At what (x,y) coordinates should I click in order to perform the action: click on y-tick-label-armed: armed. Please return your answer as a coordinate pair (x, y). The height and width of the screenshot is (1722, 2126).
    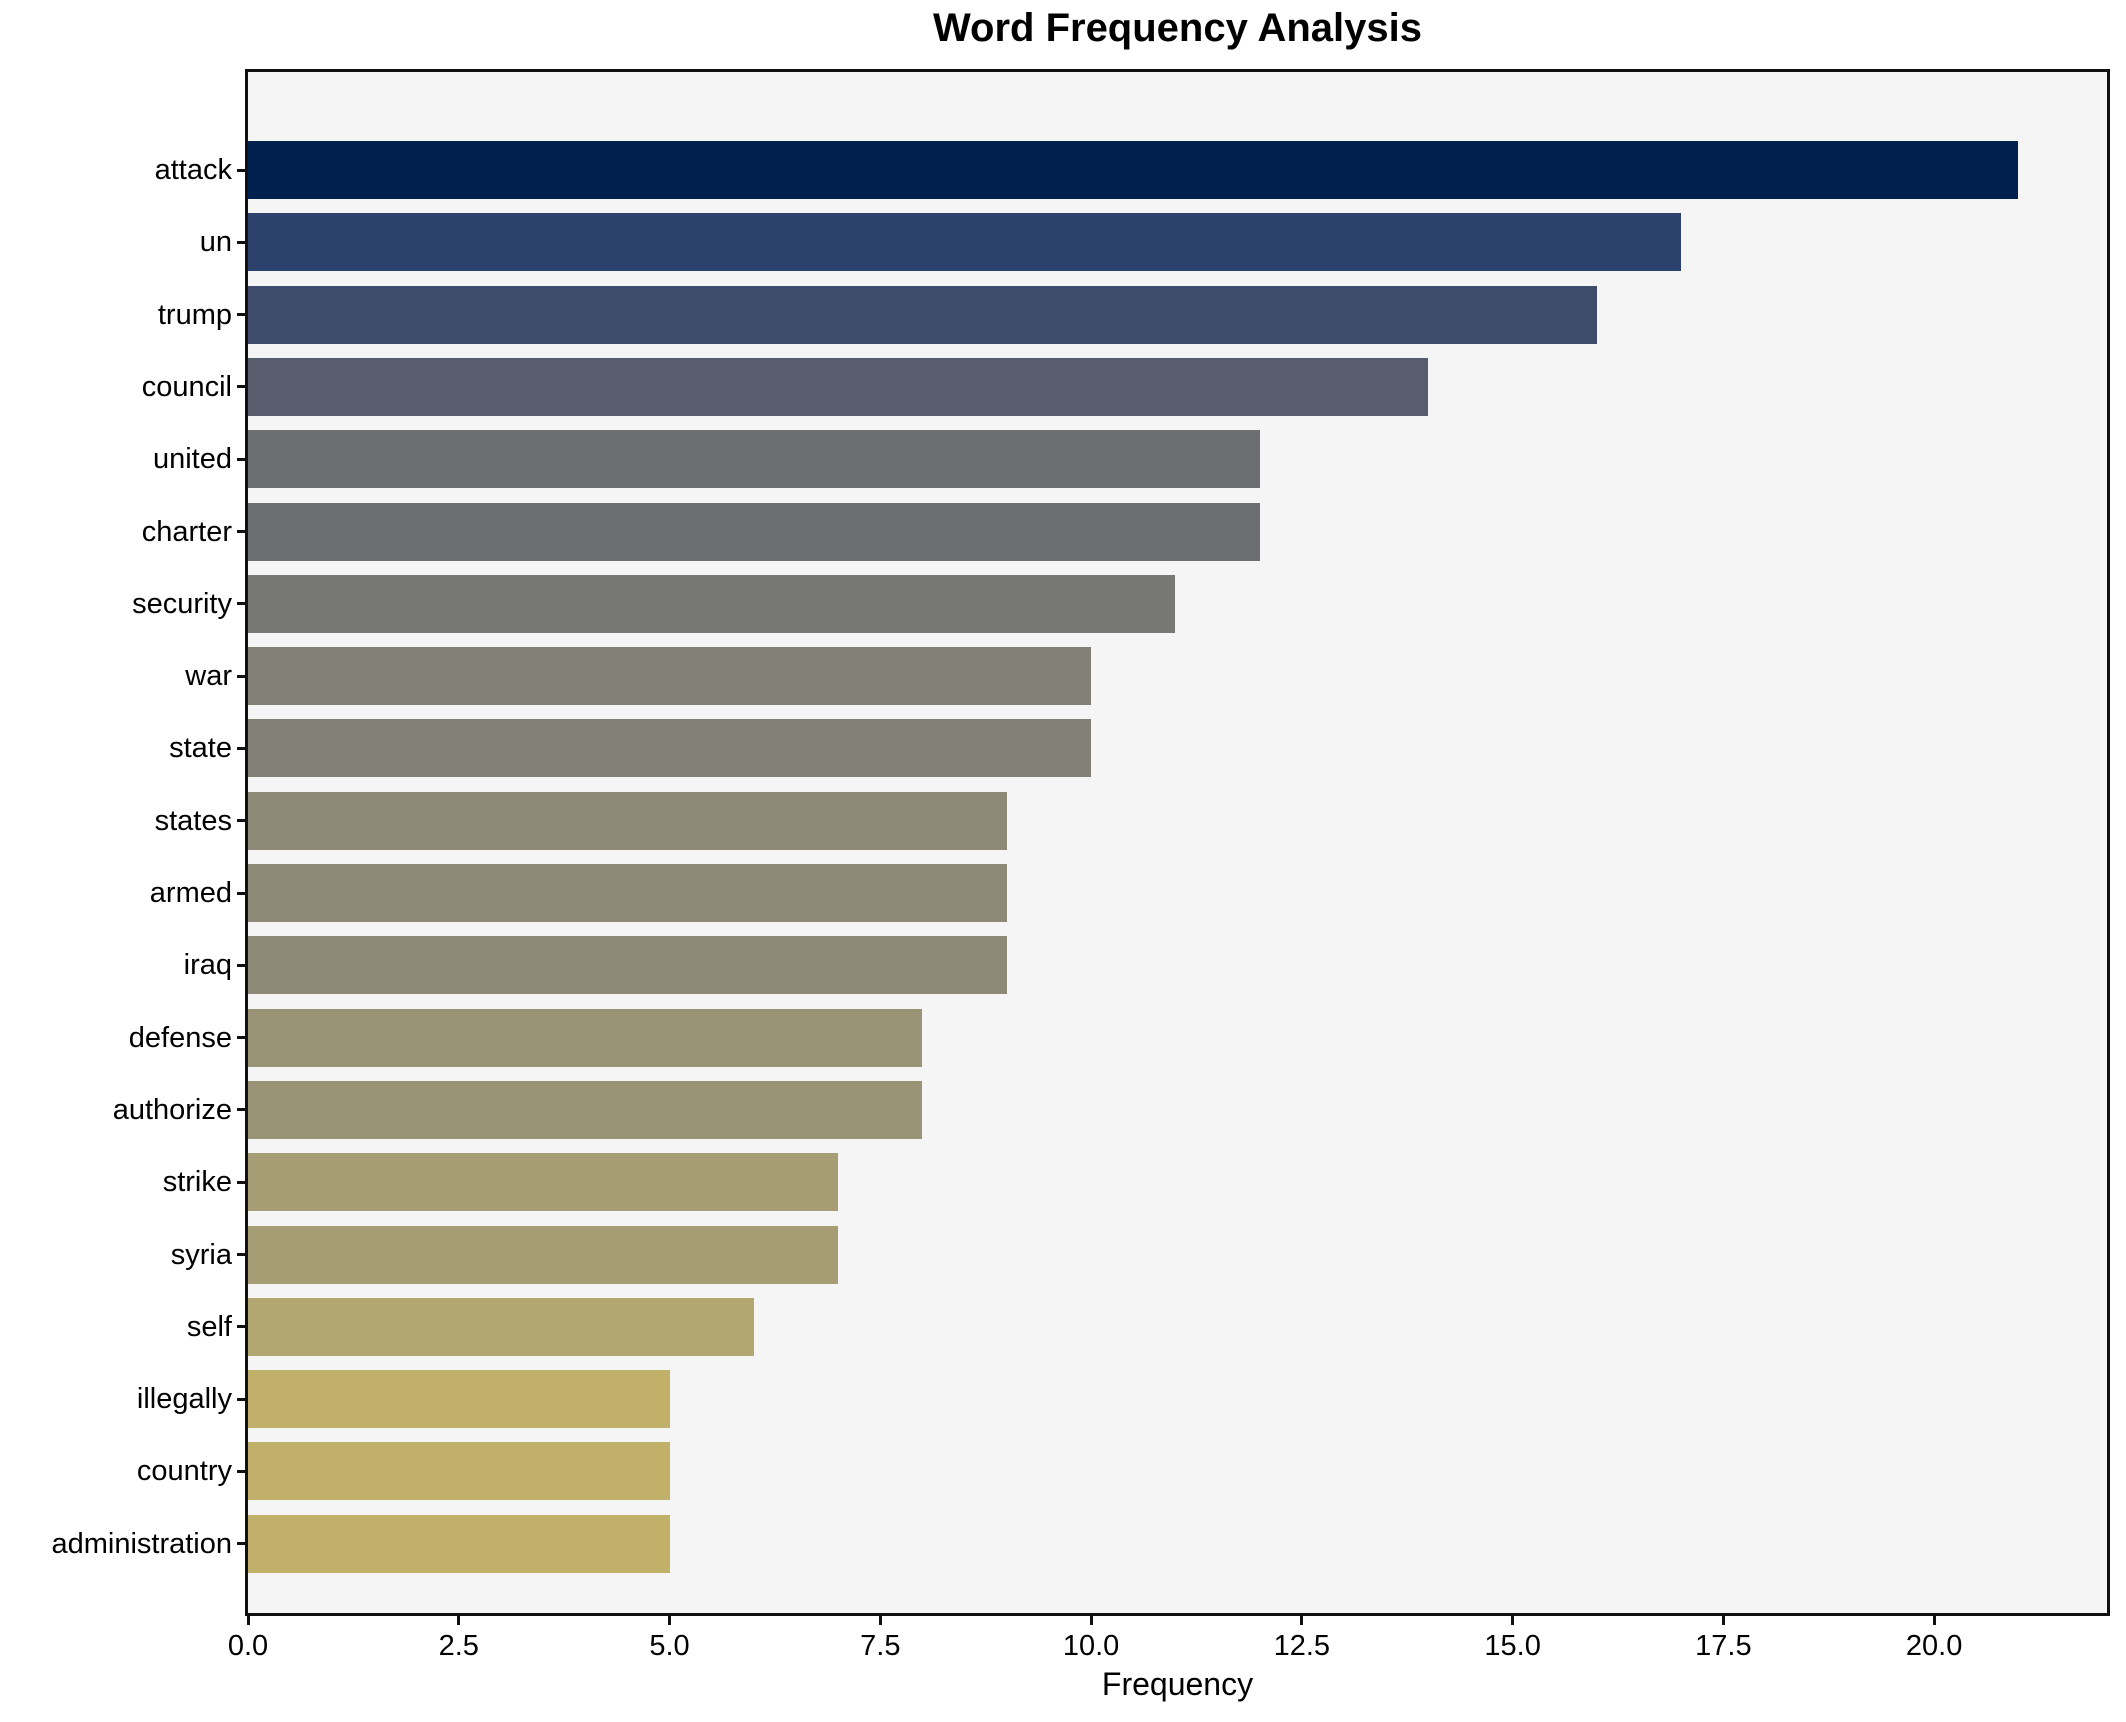
    Looking at the image, I should click on (190, 893).